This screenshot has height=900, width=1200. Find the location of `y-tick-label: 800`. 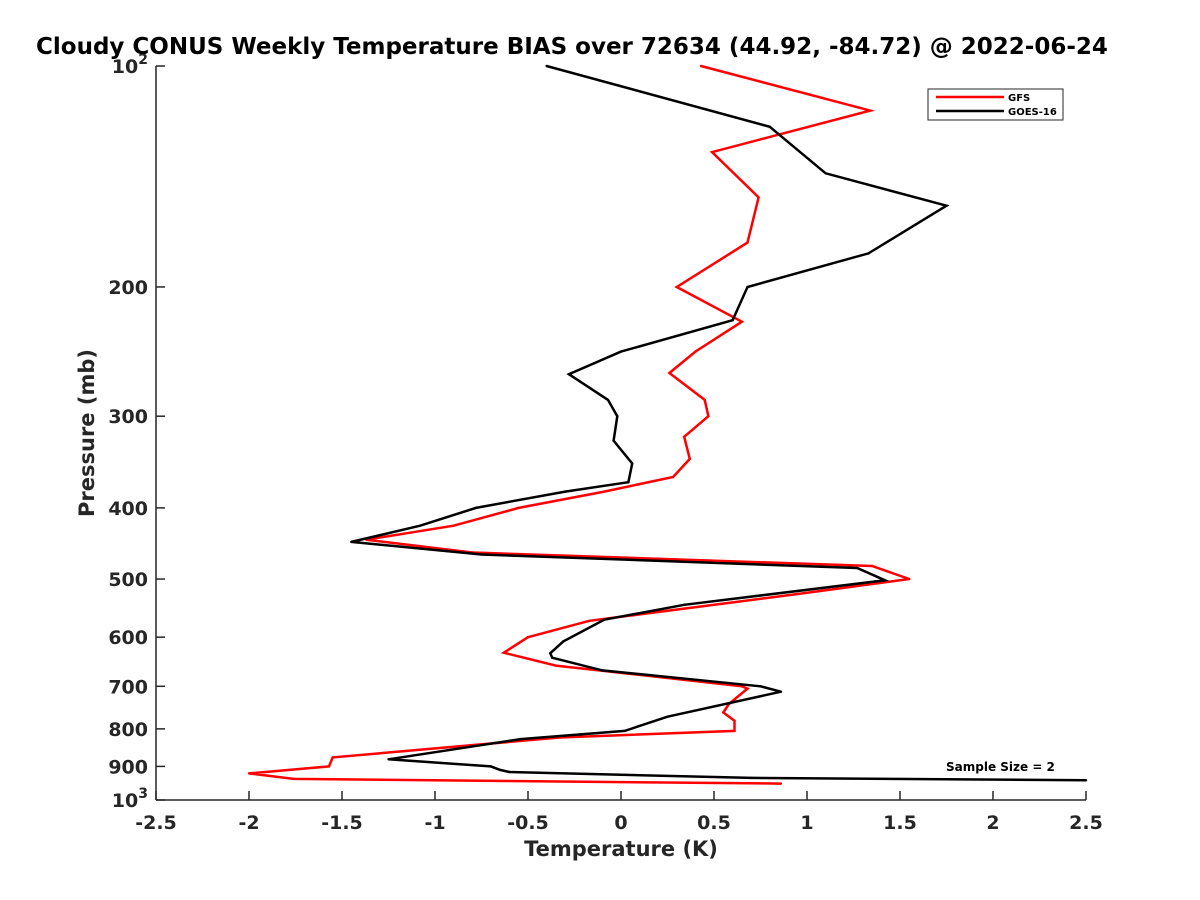

y-tick-label: 800 is located at coordinates (128, 730).